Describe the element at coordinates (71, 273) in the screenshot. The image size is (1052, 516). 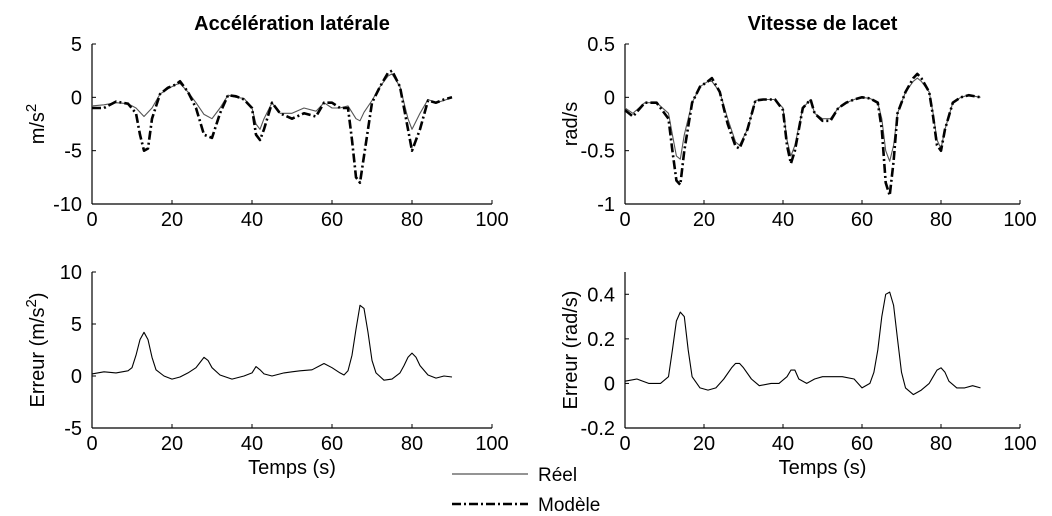
I see `lateral-acceleration-error-y-tick-label: 10` at that location.